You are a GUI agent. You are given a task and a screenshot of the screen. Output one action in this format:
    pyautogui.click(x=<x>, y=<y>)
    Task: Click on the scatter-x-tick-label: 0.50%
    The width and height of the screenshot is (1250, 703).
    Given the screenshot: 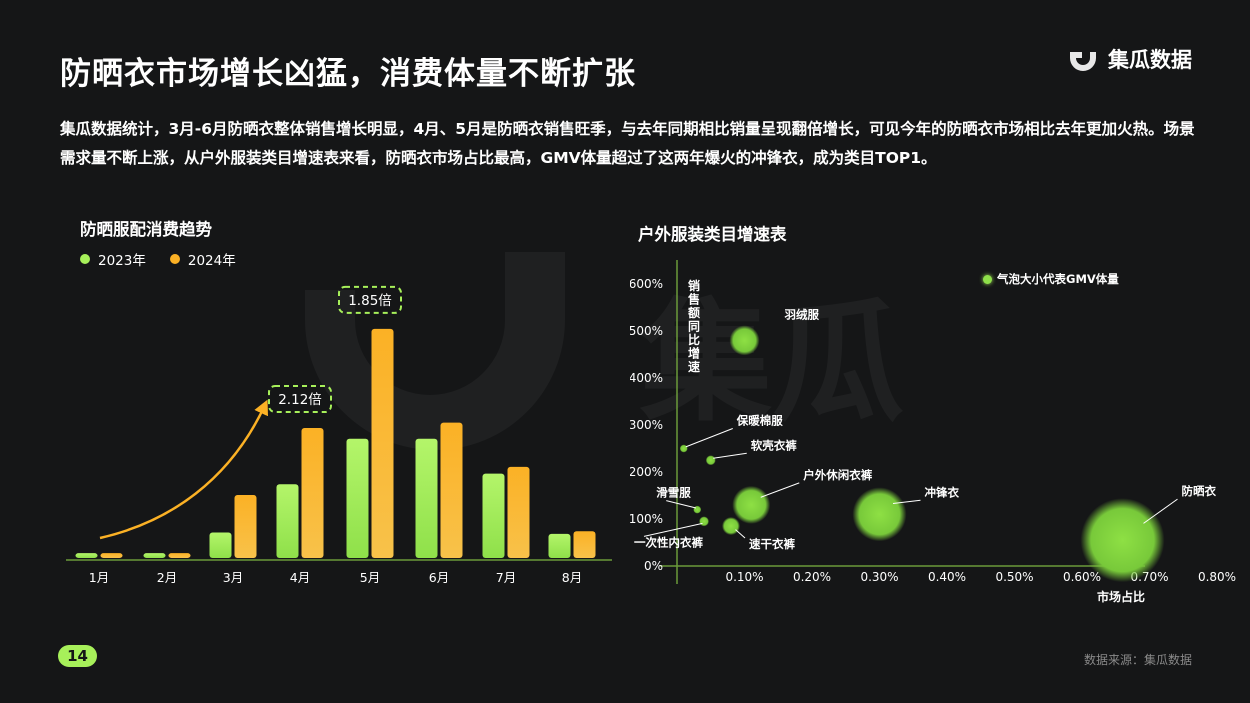 What is the action you would take?
    pyautogui.click(x=1014, y=577)
    